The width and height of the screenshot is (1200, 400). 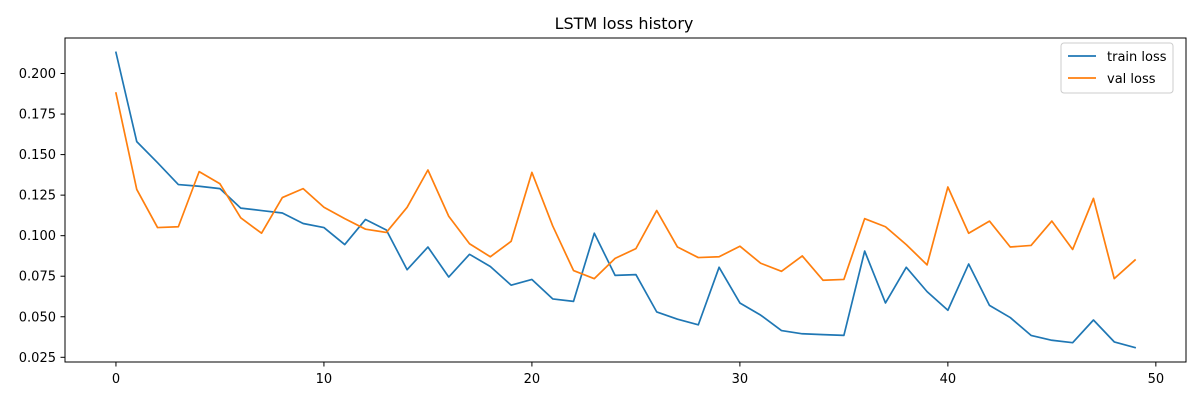 What do you see at coordinates (1131, 79) in the screenshot?
I see `legend-label-val-loss: val loss` at bounding box center [1131, 79].